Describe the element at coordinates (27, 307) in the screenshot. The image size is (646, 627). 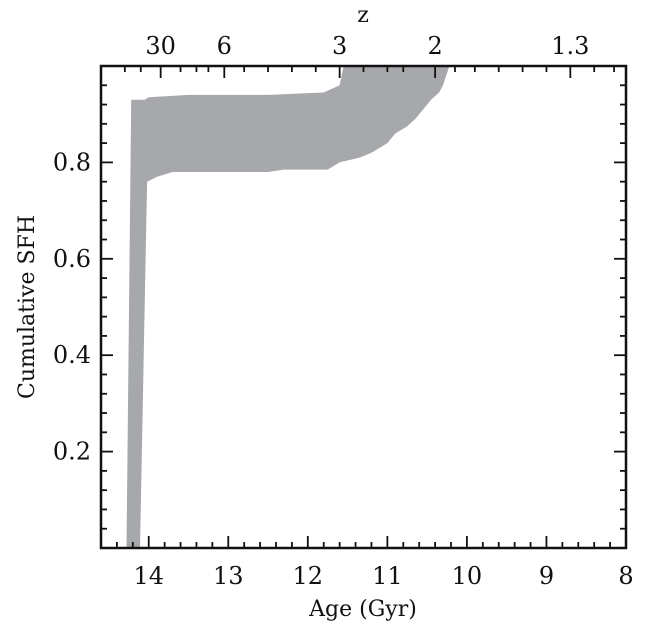
I see `y-axis-title: Cumulative SFH` at that location.